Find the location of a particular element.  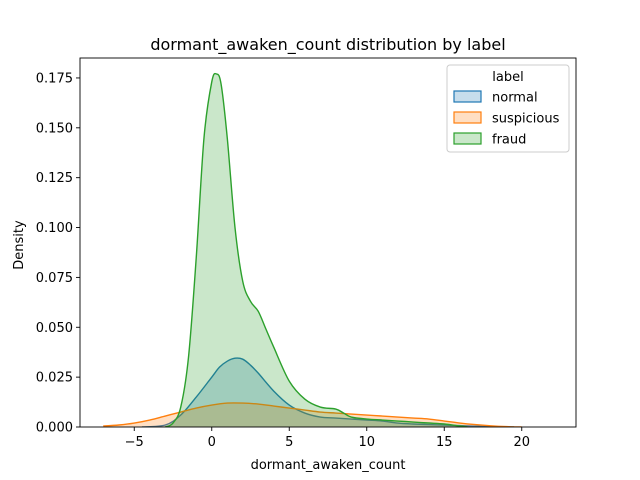

x-tick-label: 10 is located at coordinates (366, 442).